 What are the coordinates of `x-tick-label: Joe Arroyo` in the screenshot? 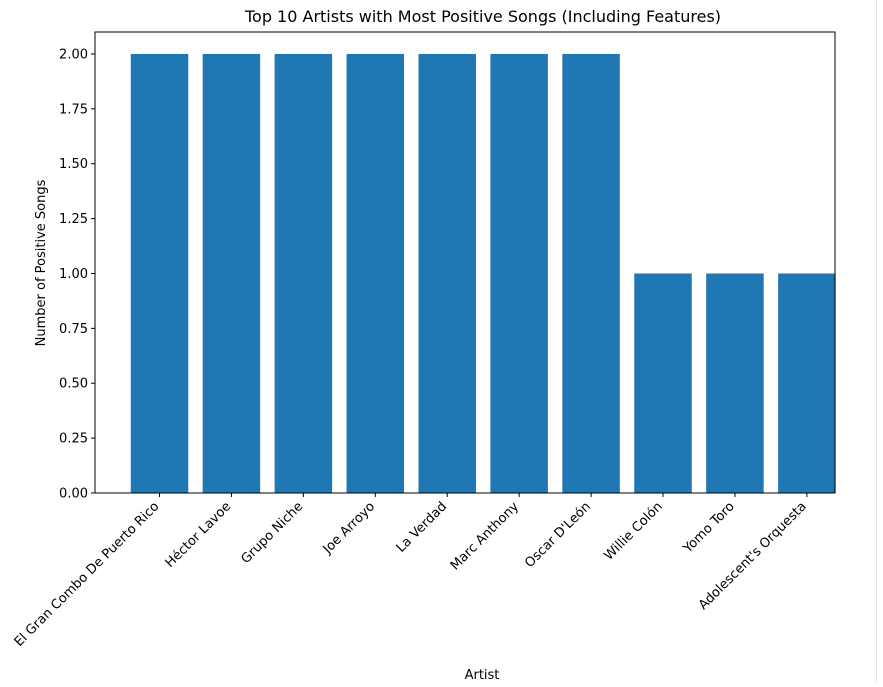 It's located at (349, 528).